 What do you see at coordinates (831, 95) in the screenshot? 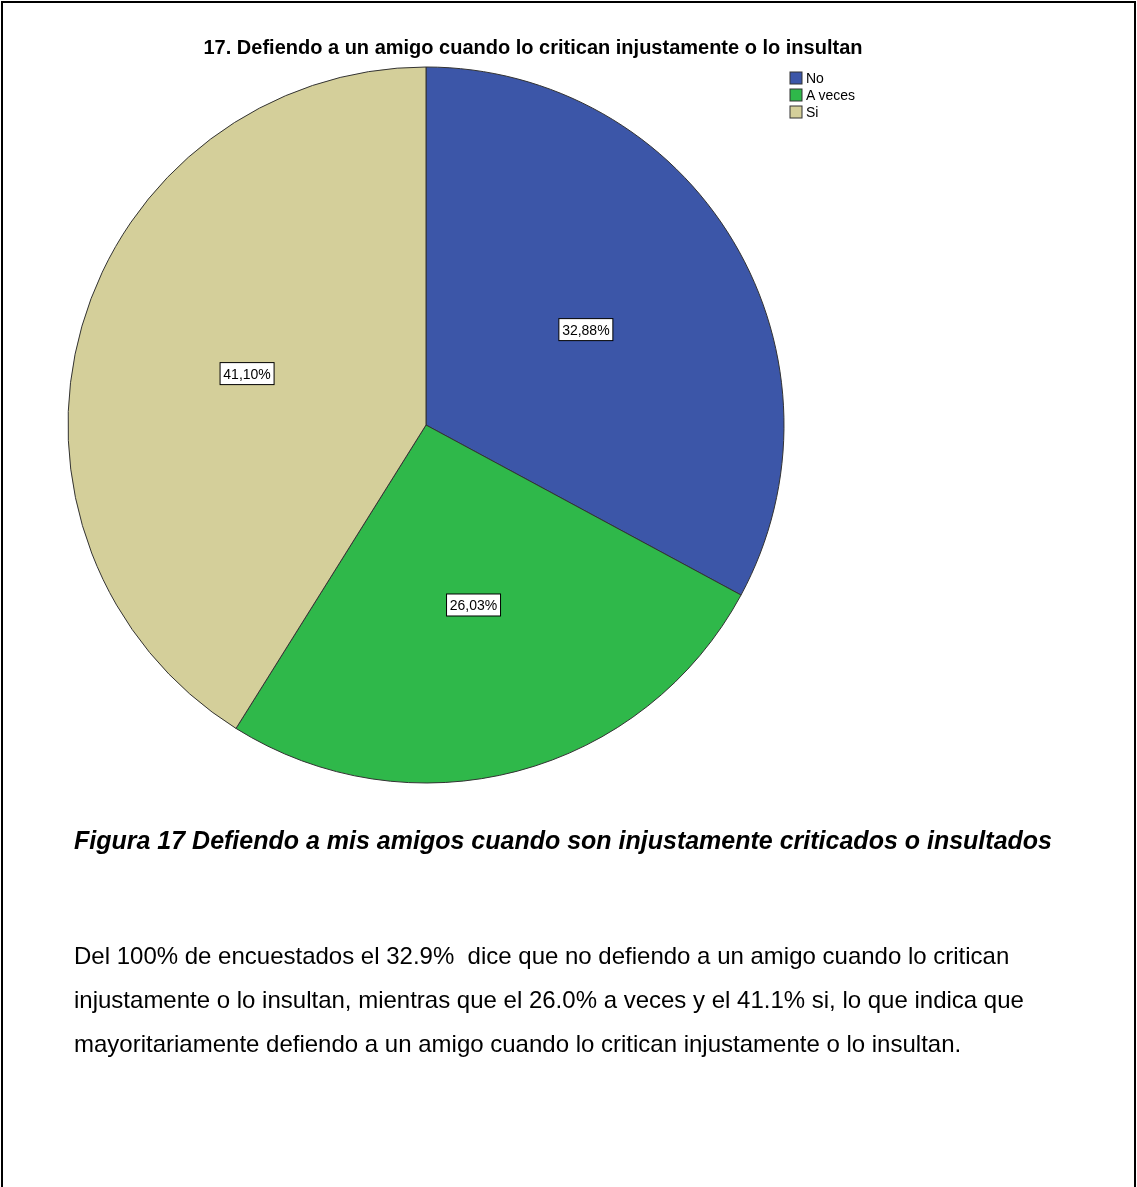
I see `legend-label: A veces` at bounding box center [831, 95].